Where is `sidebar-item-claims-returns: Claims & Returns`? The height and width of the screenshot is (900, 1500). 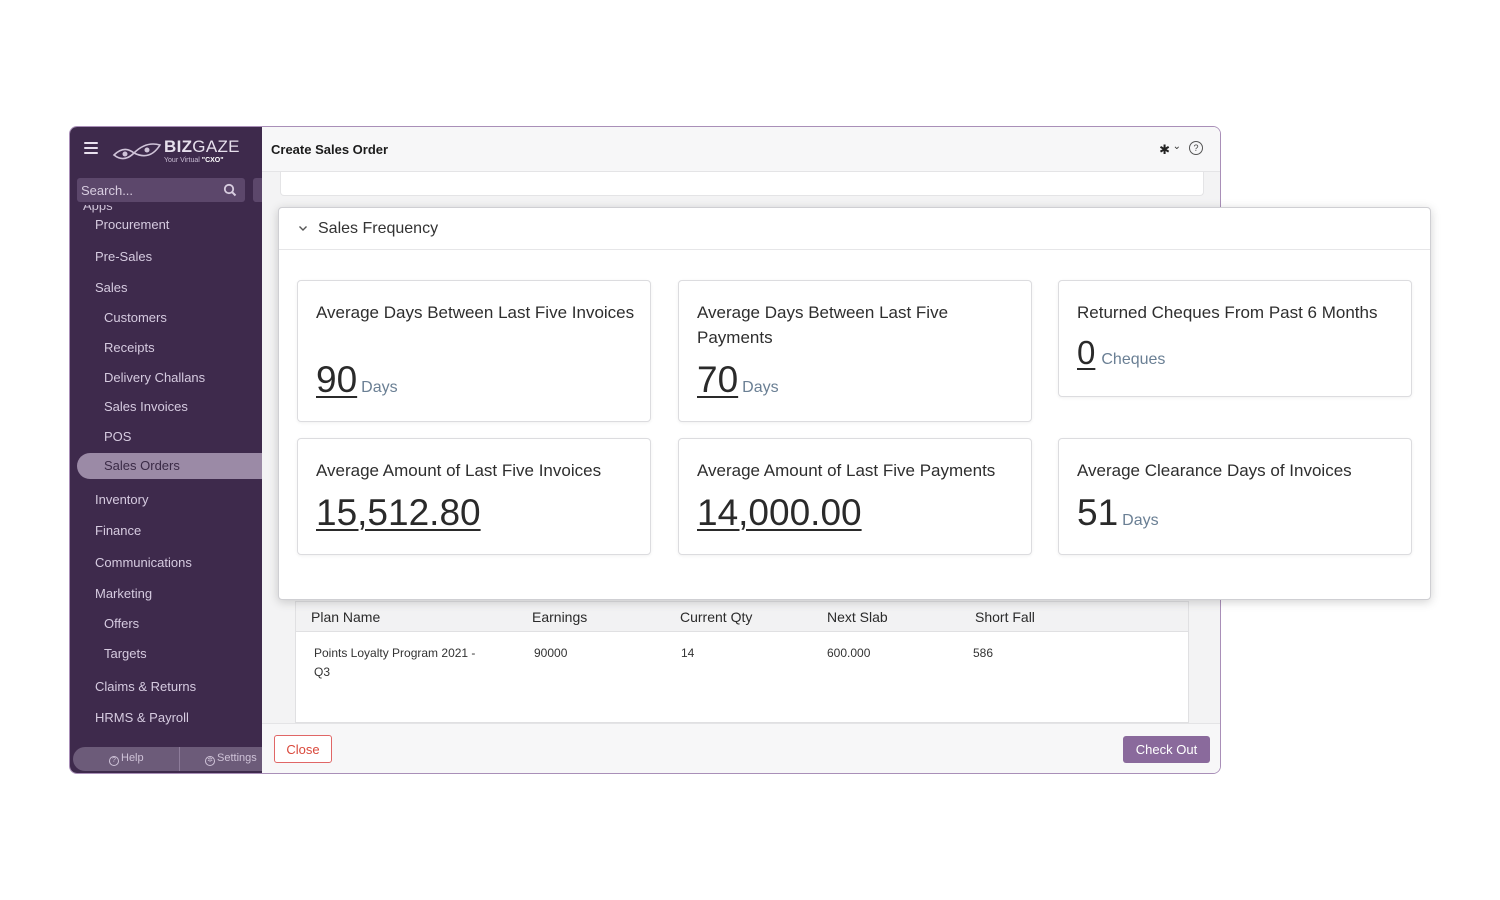
sidebar-item-claims-returns: Claims & Returns is located at coordinates (146, 686).